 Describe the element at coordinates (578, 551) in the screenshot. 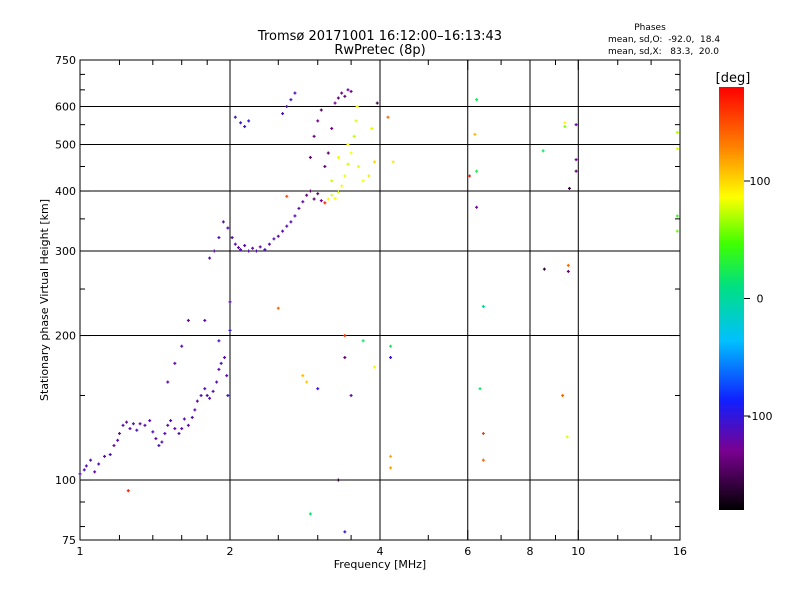

I see `x-tick-label: 10` at that location.